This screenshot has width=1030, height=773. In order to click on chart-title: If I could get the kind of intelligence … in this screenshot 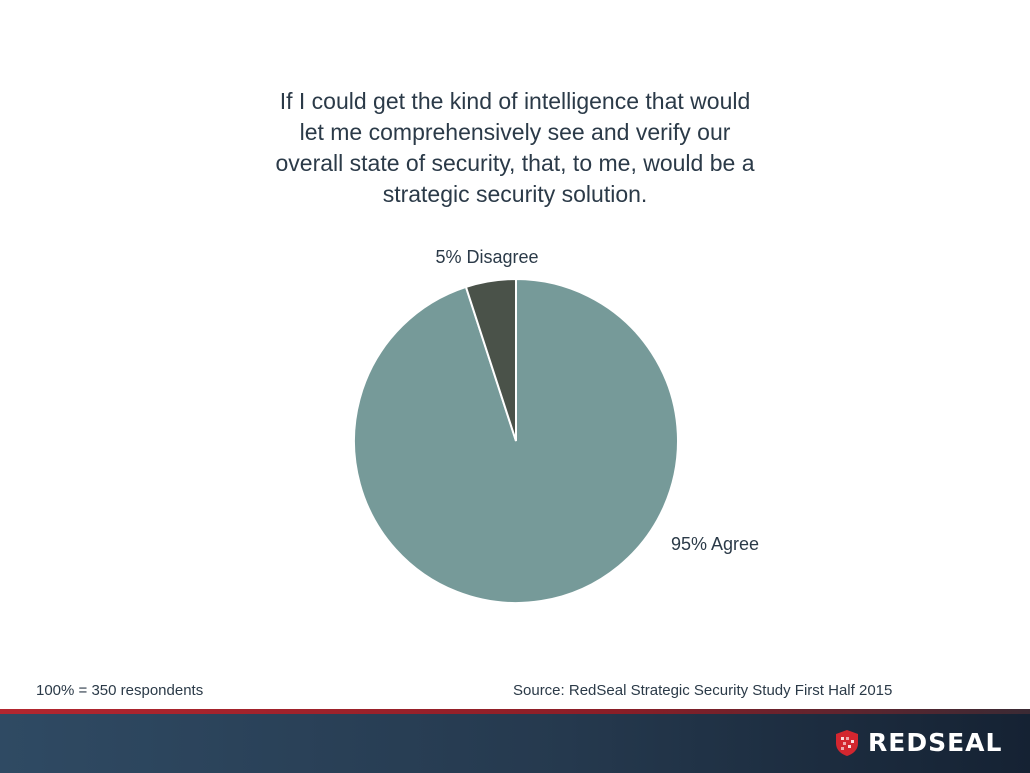, I will do `click(515, 148)`.